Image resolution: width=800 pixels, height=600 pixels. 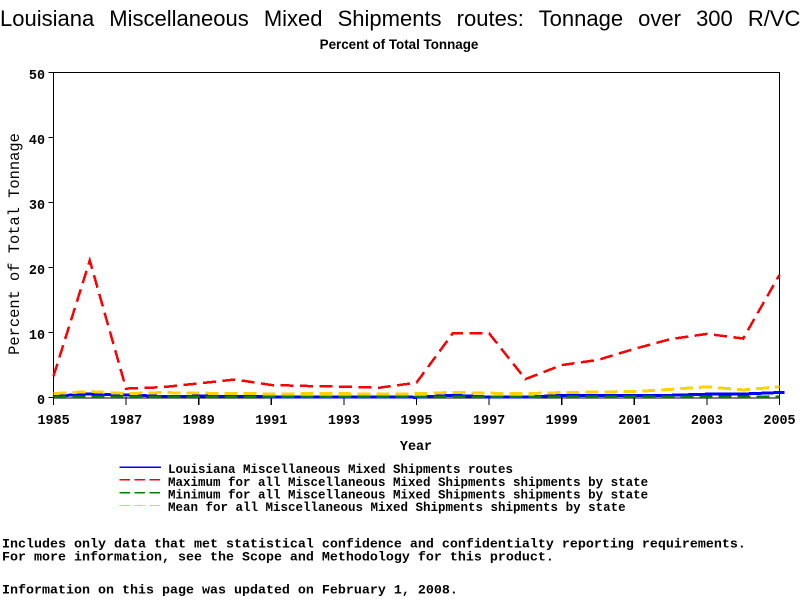 I want to click on svg-text: 30, so click(x=37, y=206).